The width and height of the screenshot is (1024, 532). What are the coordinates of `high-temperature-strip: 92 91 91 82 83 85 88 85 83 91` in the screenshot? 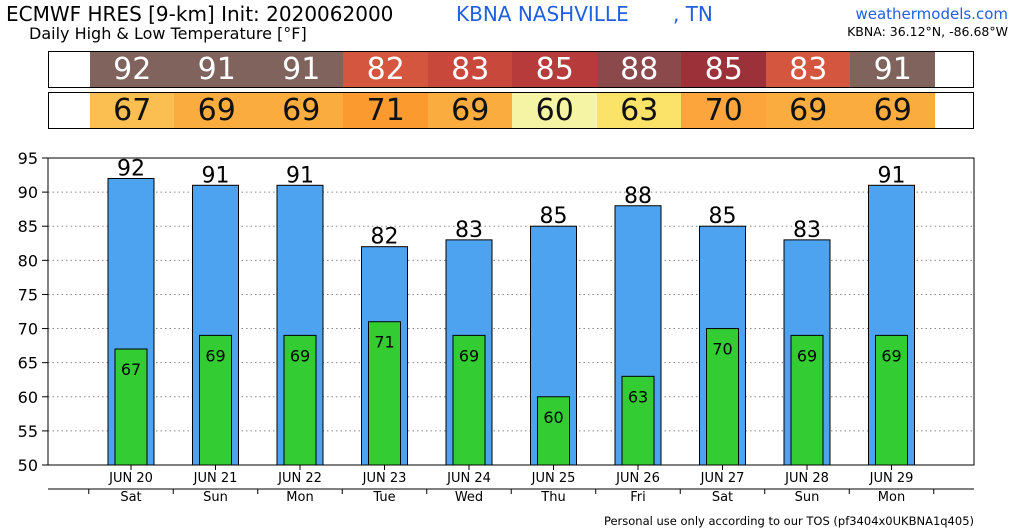 It's located at (511, 69).